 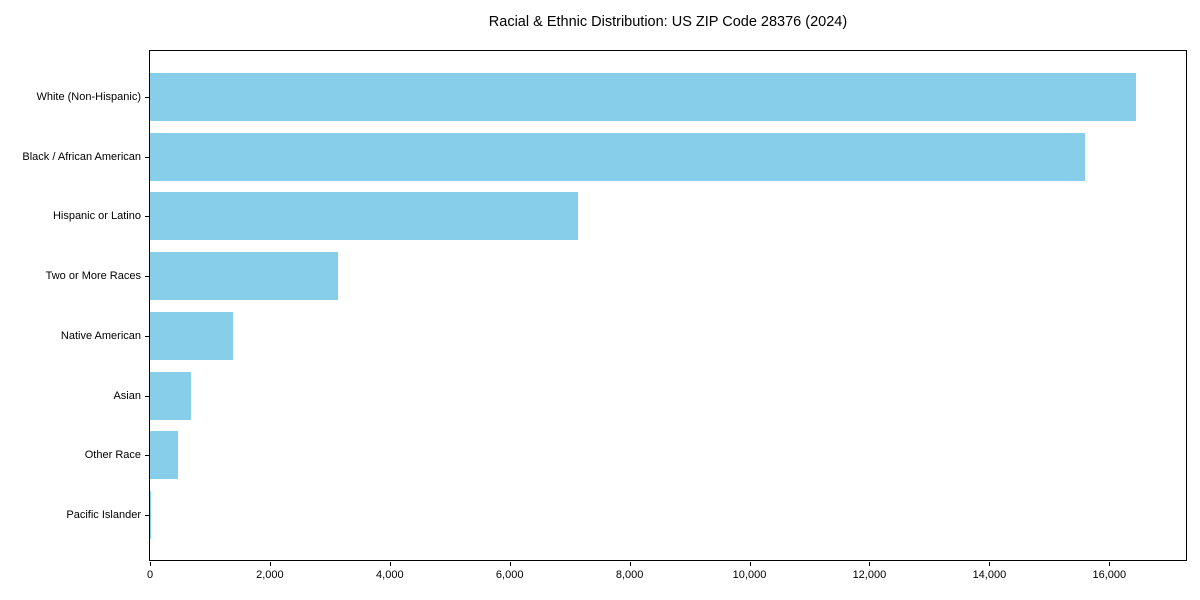 I want to click on bar-two-or-more-races, so click(x=244, y=276).